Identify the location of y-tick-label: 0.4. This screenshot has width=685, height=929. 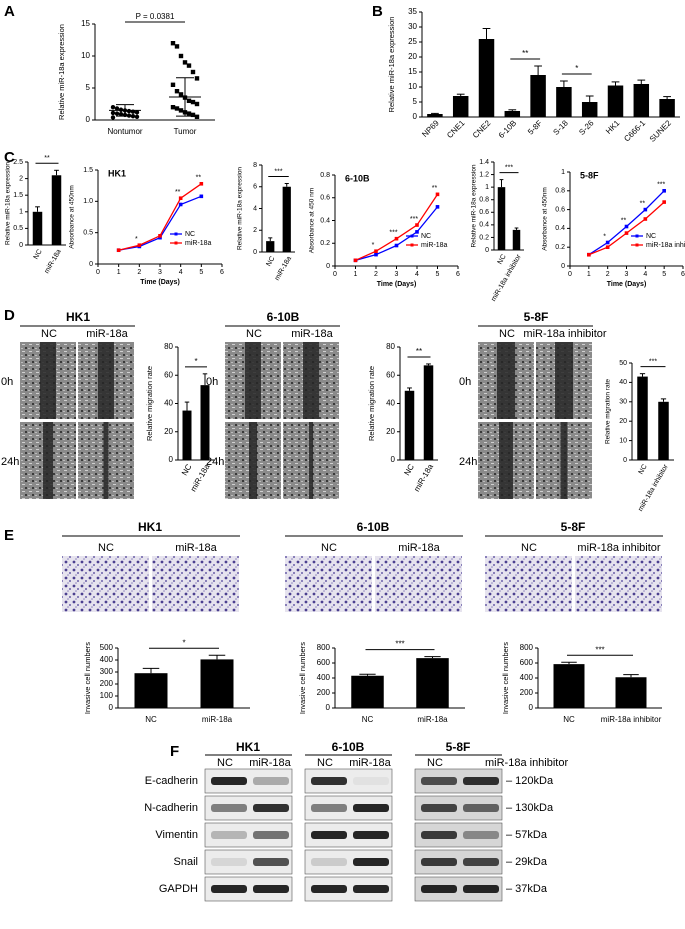
(560, 228).